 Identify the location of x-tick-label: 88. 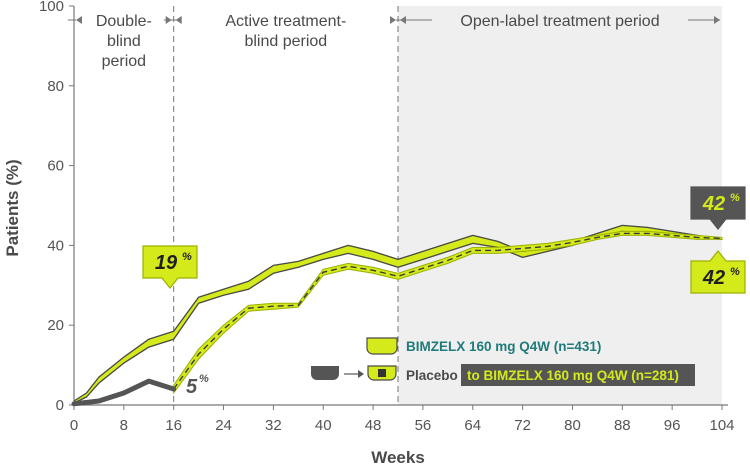
(622, 425).